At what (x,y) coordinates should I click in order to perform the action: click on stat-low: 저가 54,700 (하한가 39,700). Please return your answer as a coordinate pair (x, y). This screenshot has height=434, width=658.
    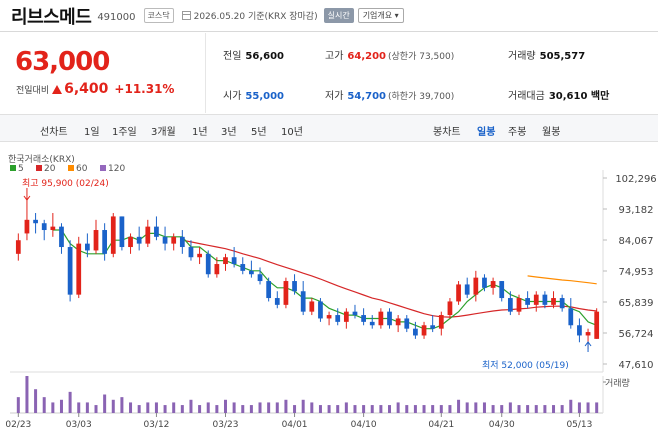
    Looking at the image, I should click on (390, 96).